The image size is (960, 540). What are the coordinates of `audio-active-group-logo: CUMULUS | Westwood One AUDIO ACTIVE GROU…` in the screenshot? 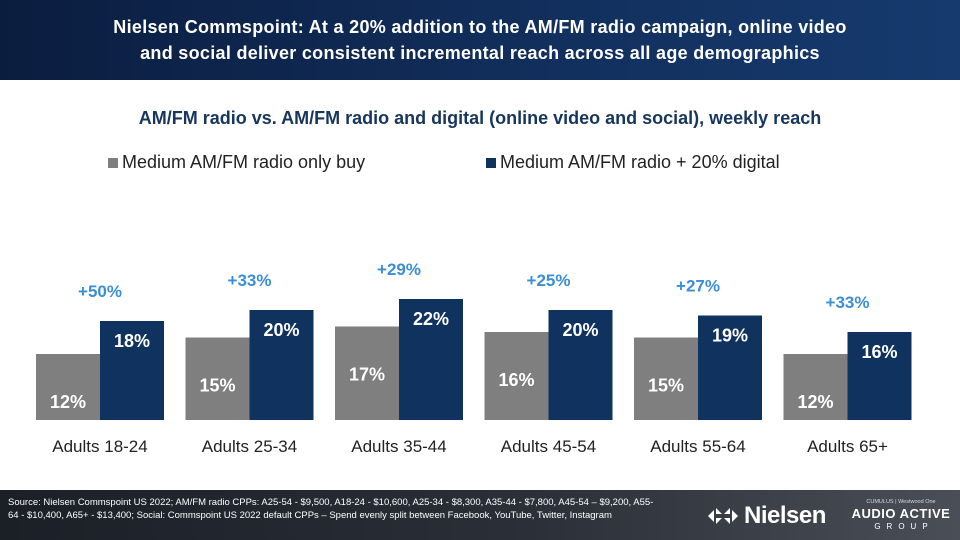 It's located at (901, 515).